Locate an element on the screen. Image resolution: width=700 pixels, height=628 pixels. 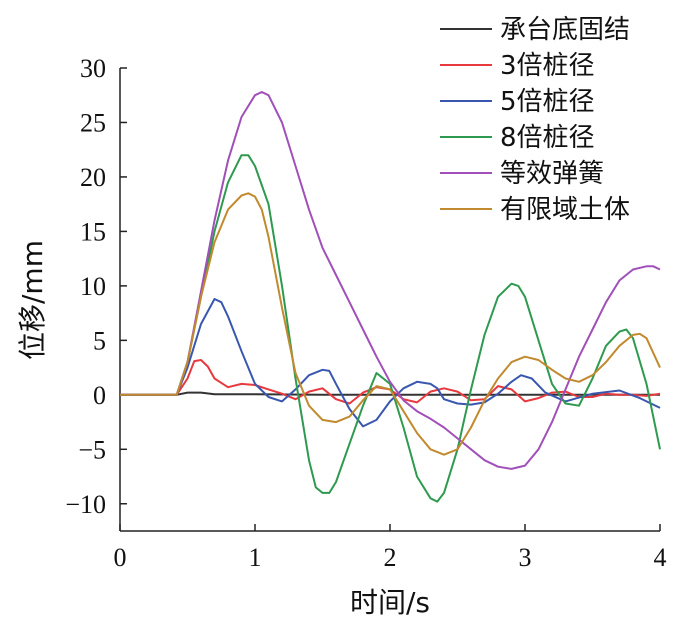
y-tick-label: 10 is located at coordinates (93, 286).